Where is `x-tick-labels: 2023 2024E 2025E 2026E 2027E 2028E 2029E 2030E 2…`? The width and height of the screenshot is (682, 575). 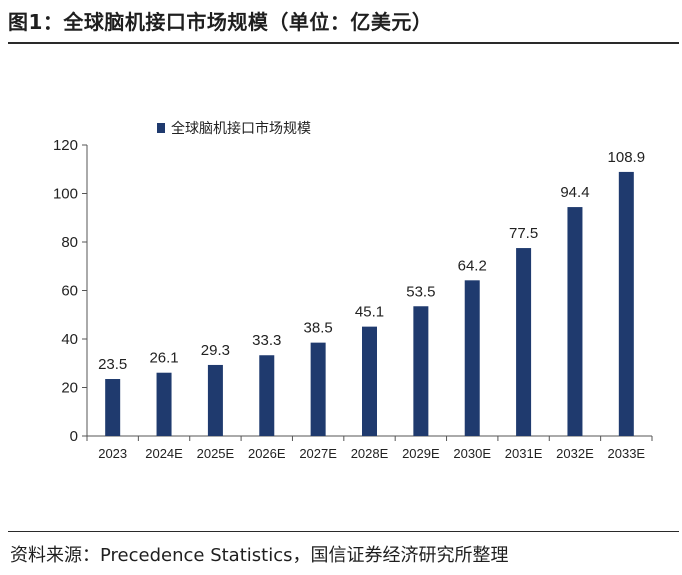
x-tick-labels: 2023 2024E 2025E 2026E 2027E 2028E 2029E 2030E 2… is located at coordinates (371, 453).